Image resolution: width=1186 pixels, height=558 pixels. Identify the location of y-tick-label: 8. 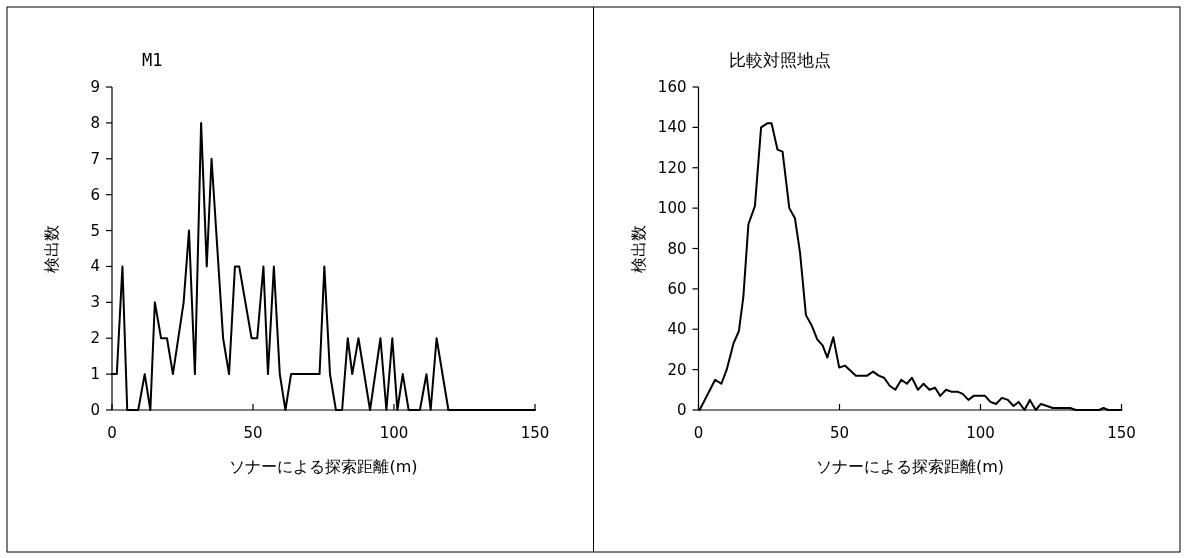
(95, 122).